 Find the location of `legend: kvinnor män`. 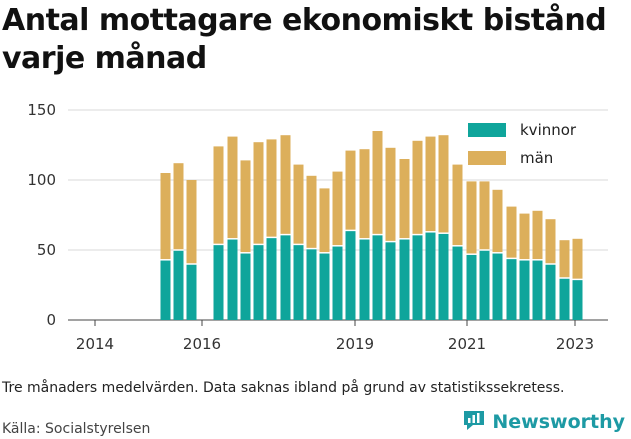

legend: kvinnor män is located at coordinates (522, 144).